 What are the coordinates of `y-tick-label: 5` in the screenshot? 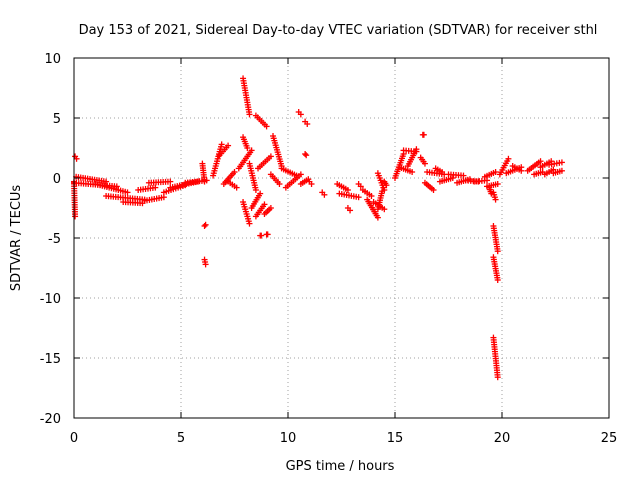 It's located at (57, 119).